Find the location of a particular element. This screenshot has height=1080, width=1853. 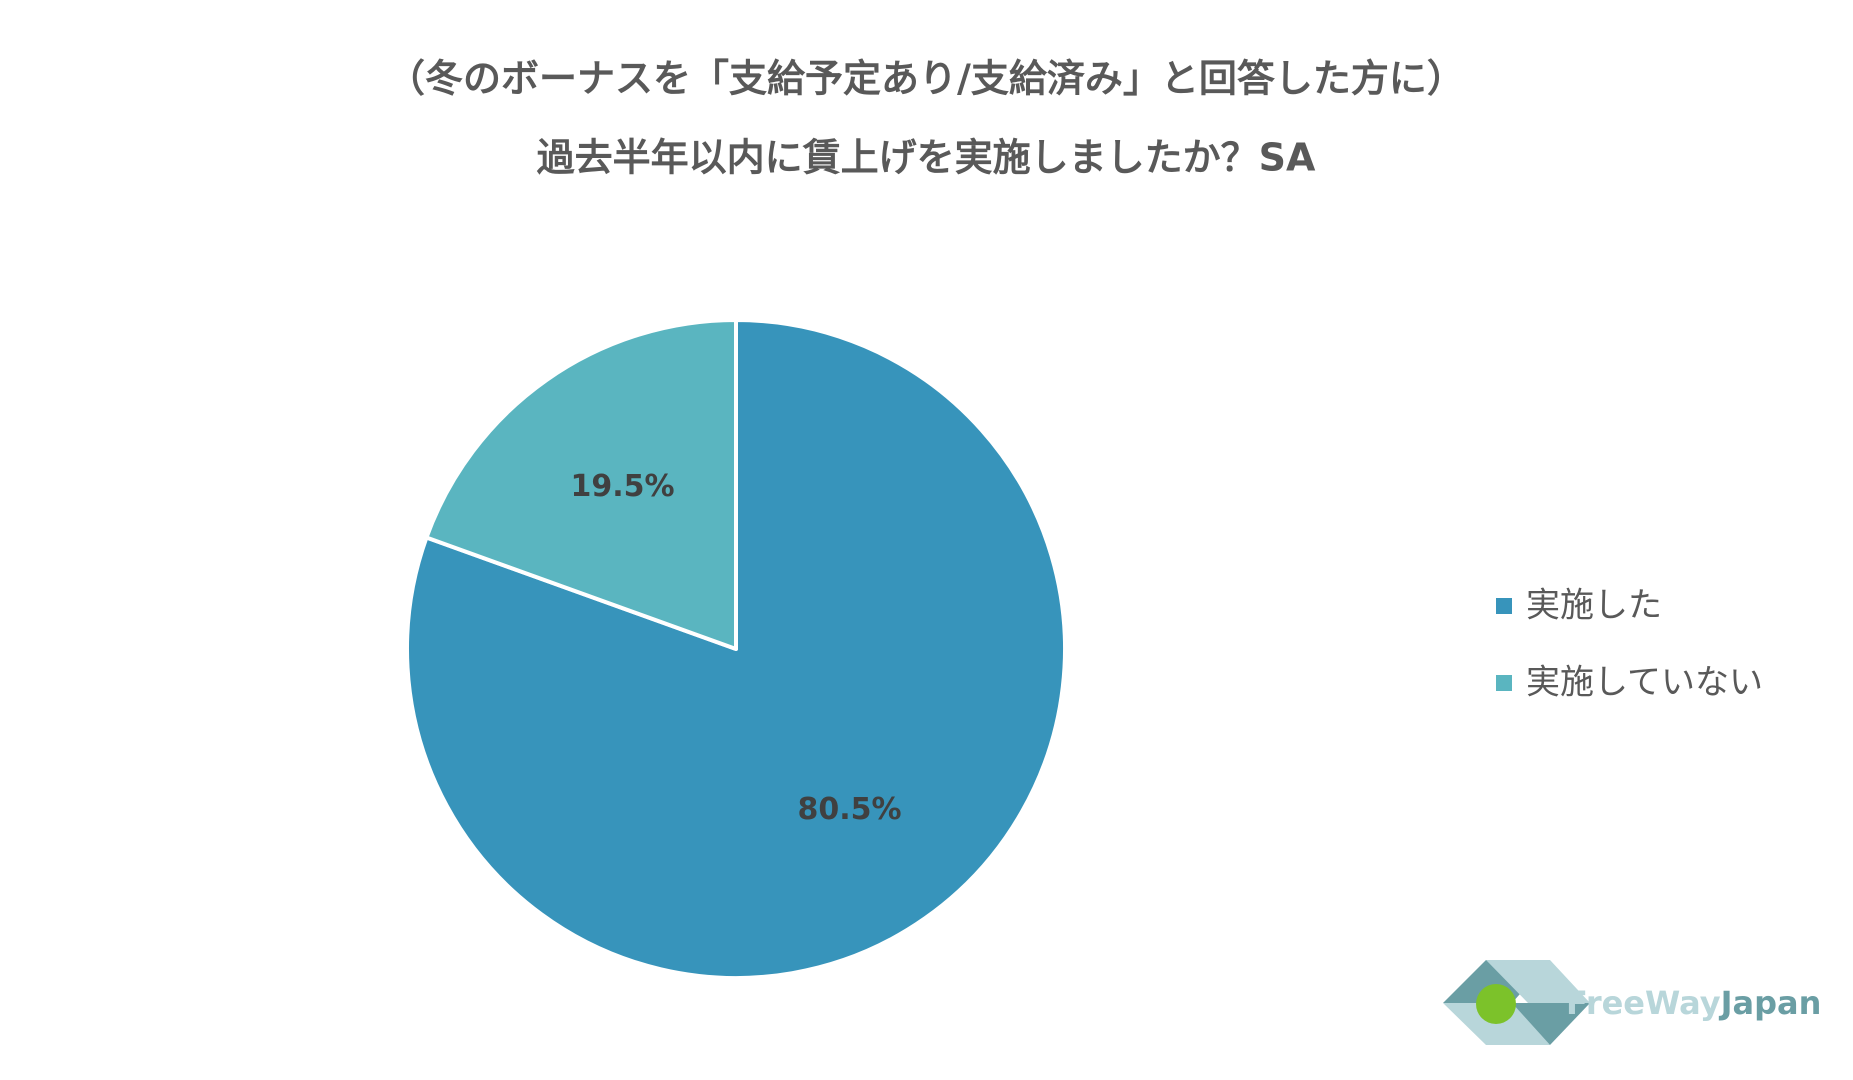

chart-title: 過去半年以内に賃上げを実施しましたか？SA is located at coordinates (926, 158).